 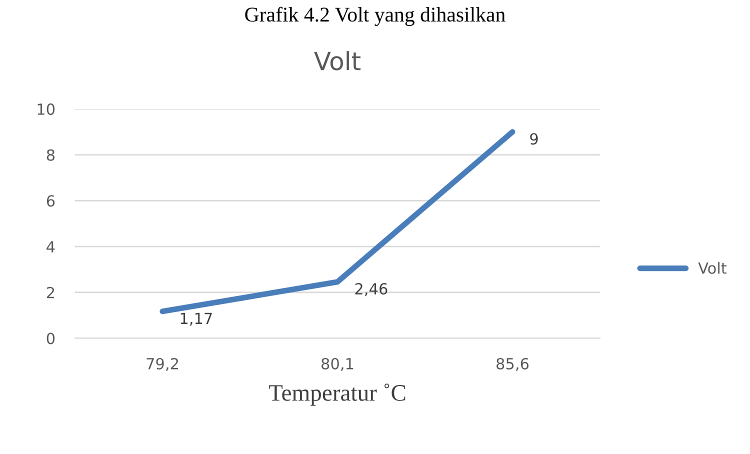 What do you see at coordinates (46, 109) in the screenshot?
I see `y-tick-label: 10` at bounding box center [46, 109].